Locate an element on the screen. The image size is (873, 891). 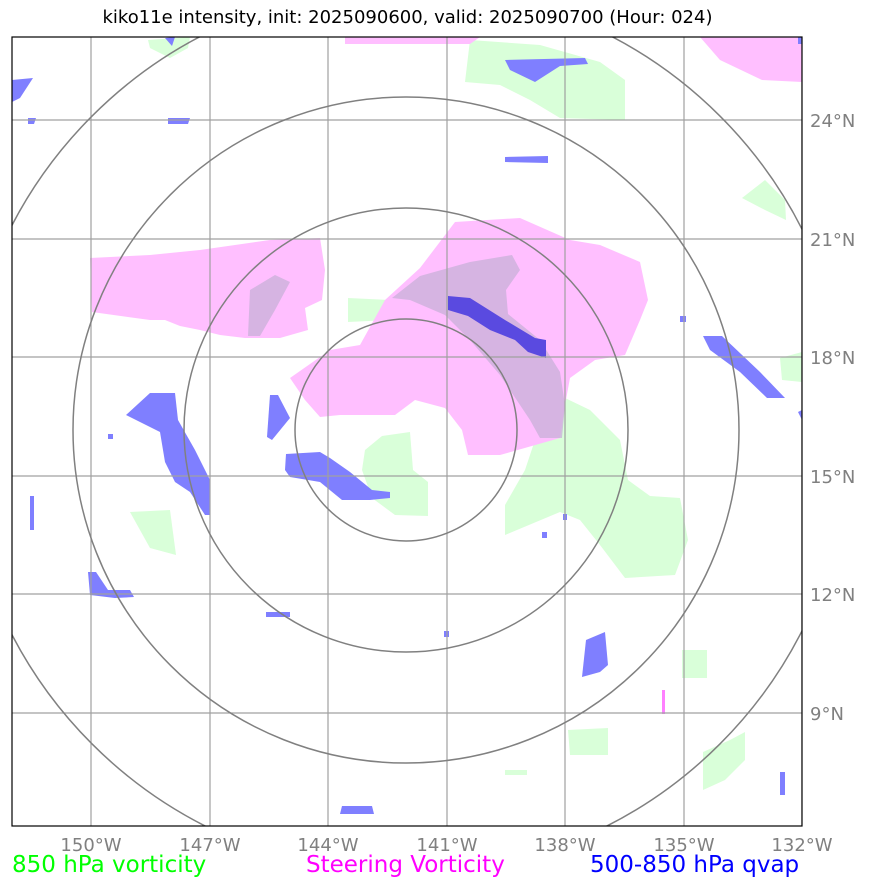
range-ring is located at coordinates (406, 430).